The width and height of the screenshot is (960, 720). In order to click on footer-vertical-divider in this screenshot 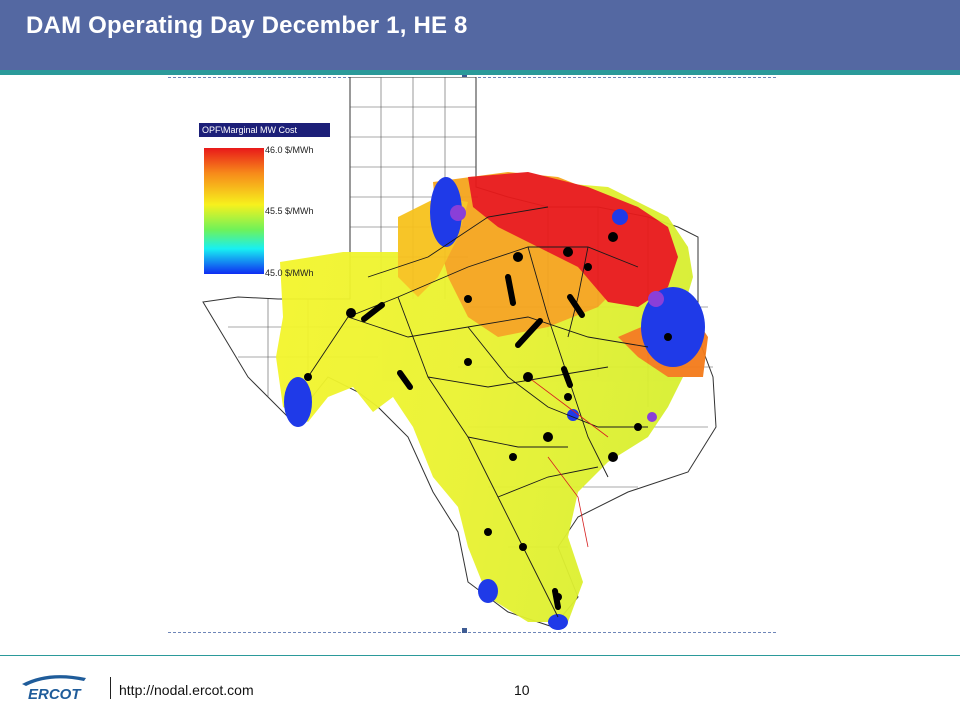, I will do `click(110, 688)`.